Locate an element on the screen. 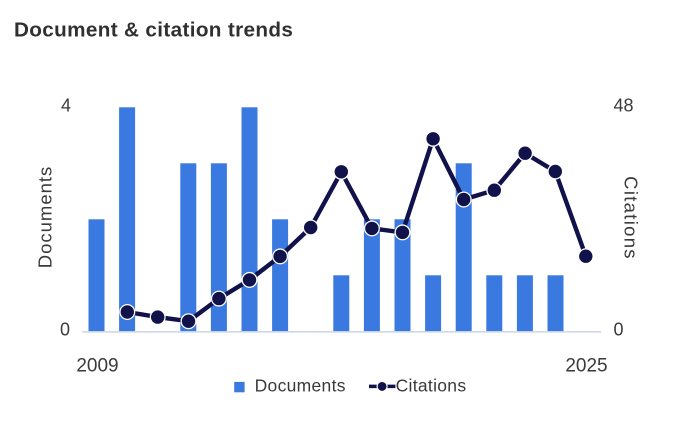 This screenshot has height=427, width=690. svg-text: Document & citation trends is located at coordinates (153, 30).